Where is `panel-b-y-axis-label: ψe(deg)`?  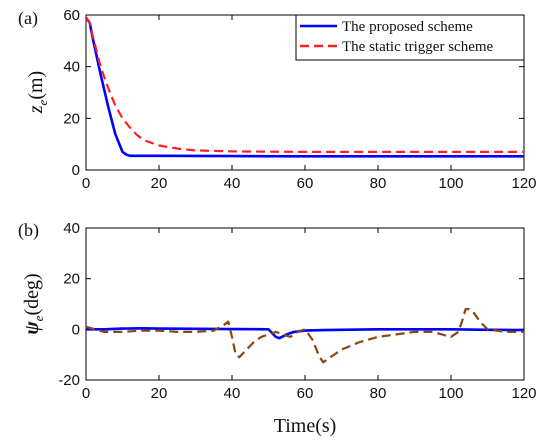 panel-b-y-axis-label: ψe(deg) is located at coordinates (33, 303).